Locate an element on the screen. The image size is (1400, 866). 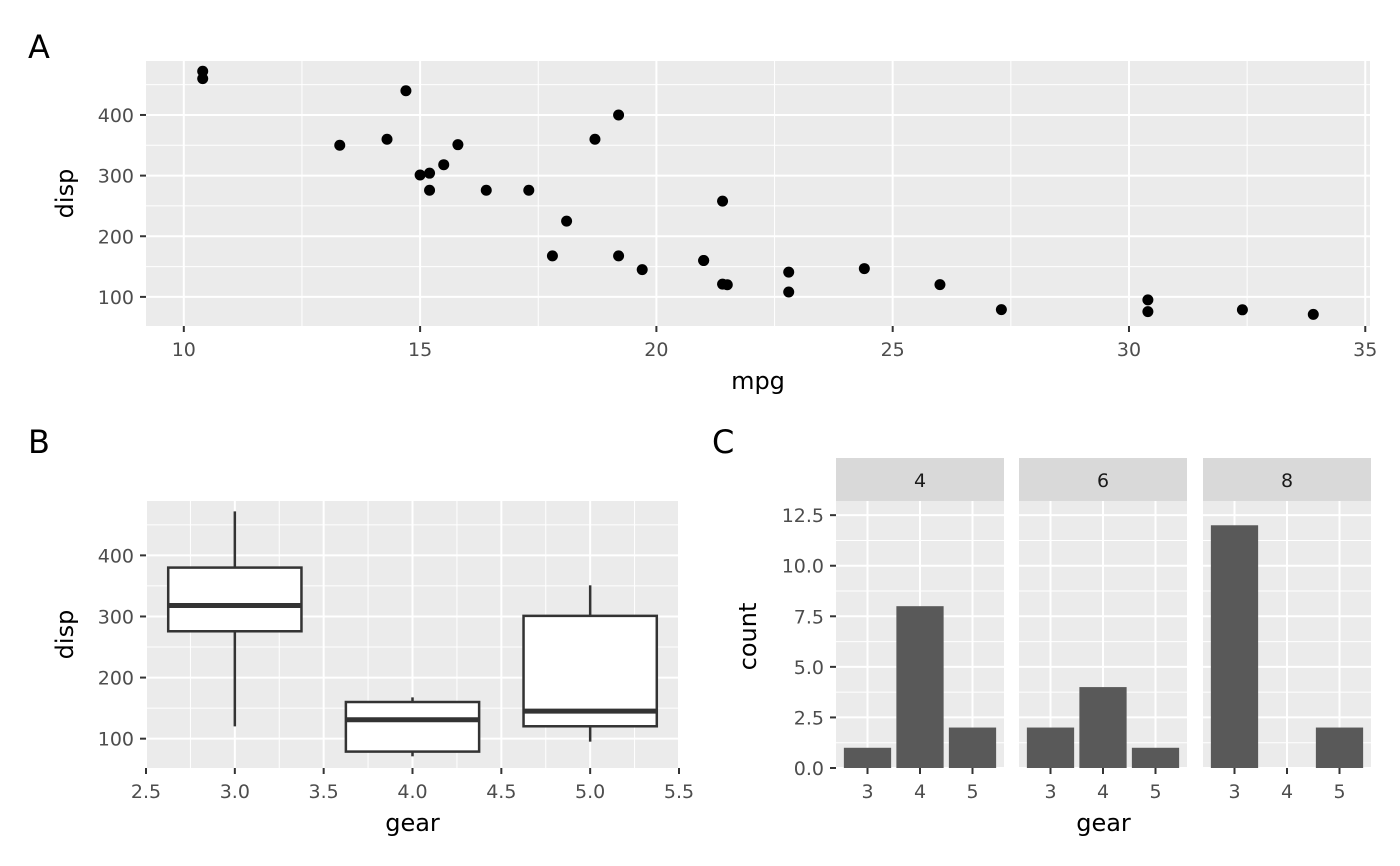
x-tick-label: 5.0 is located at coordinates (590, 792).